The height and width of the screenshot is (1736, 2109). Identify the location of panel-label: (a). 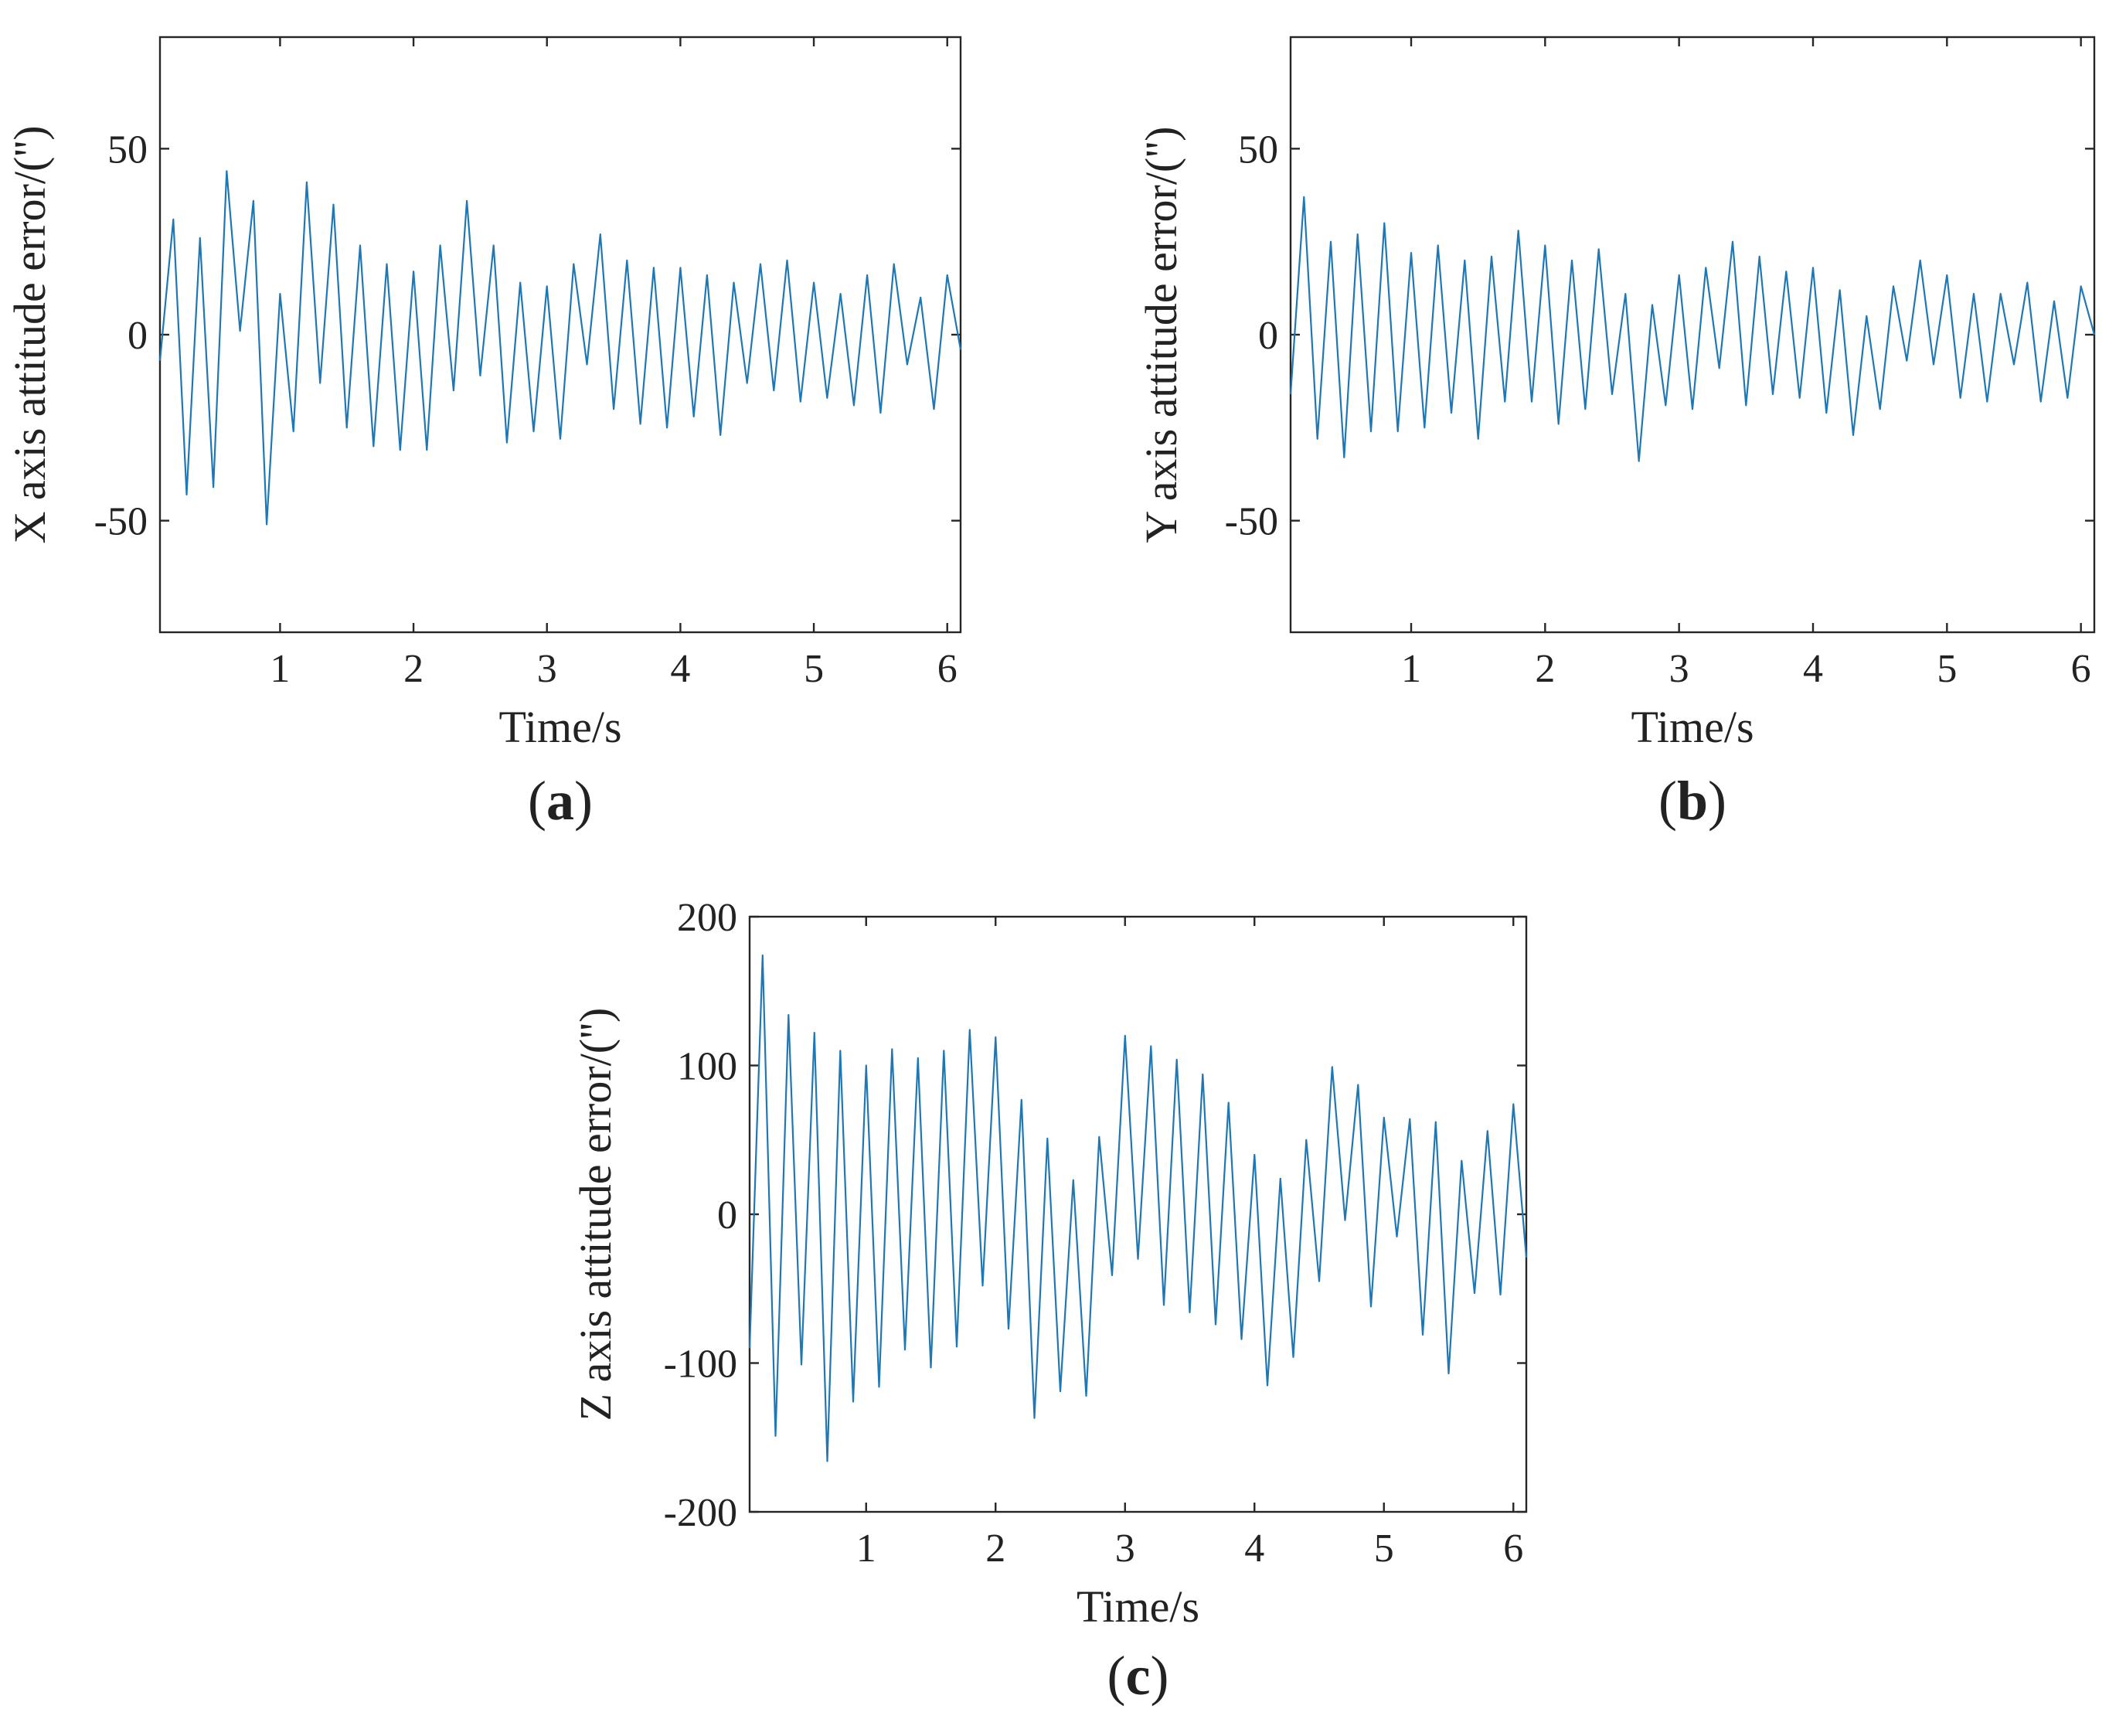
(560, 801).